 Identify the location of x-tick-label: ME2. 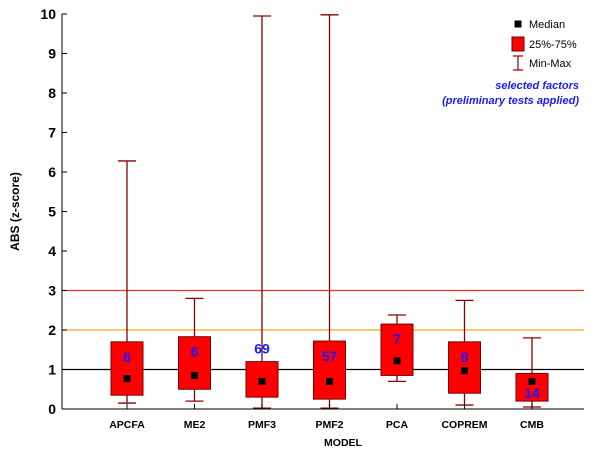
(195, 425).